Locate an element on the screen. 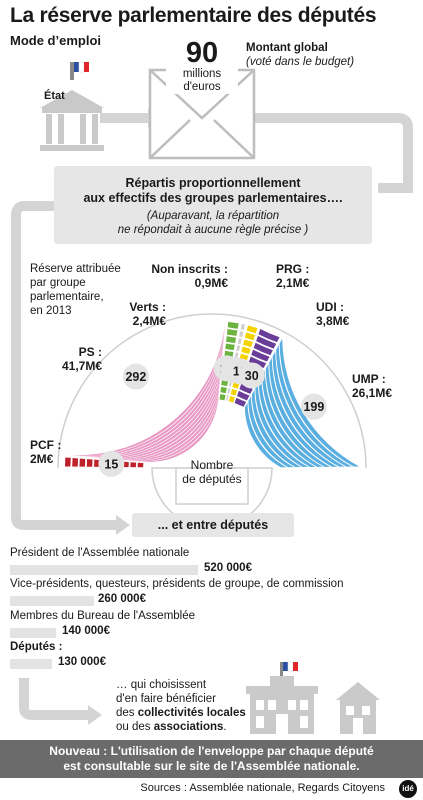  distribution-note-2: ne répondait à aucune règle précise ) is located at coordinates (213, 230).